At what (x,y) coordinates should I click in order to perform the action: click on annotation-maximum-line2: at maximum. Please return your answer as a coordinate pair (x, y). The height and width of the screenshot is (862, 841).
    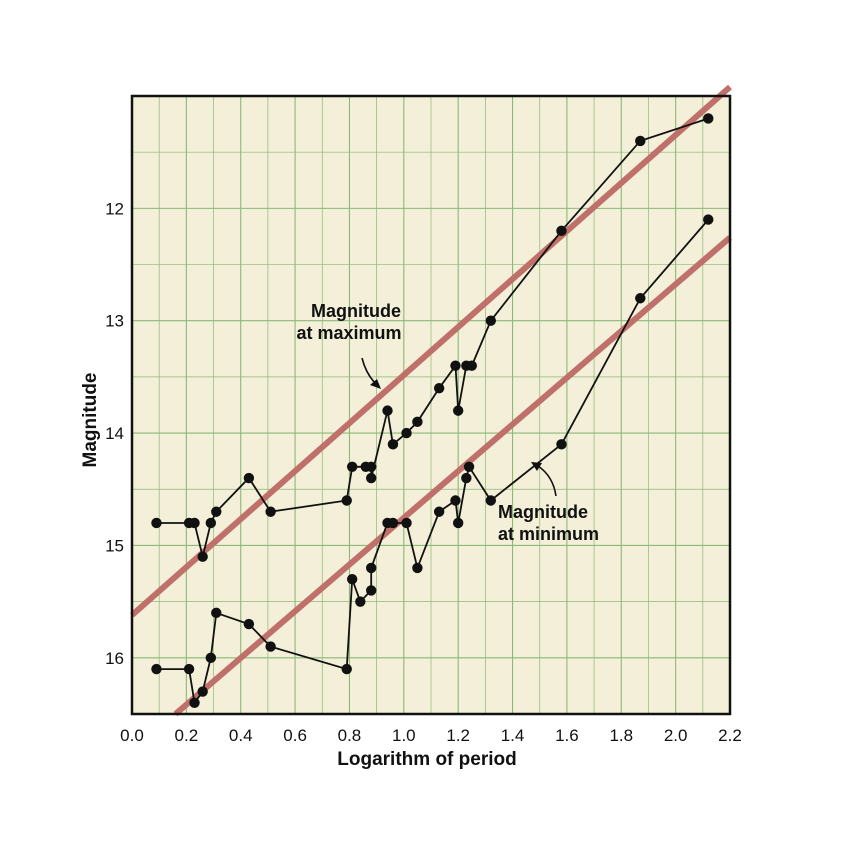
    Looking at the image, I should click on (348, 333).